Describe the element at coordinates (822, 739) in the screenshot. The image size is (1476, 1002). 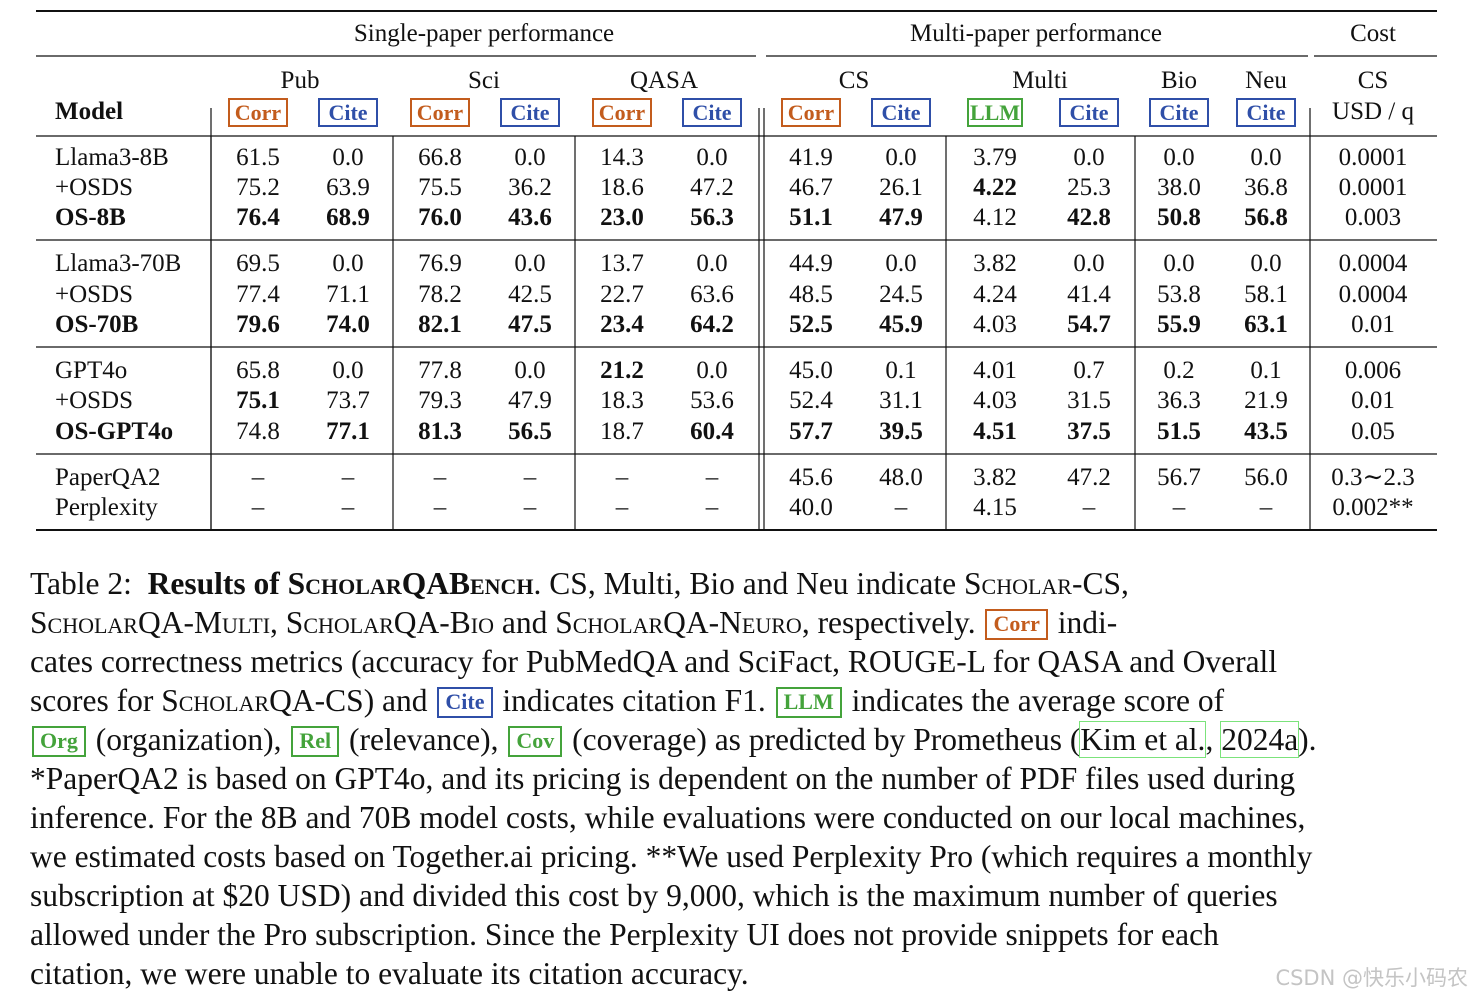
I see `caption-text: (coverage) as predicted by Prometheus (` at that location.